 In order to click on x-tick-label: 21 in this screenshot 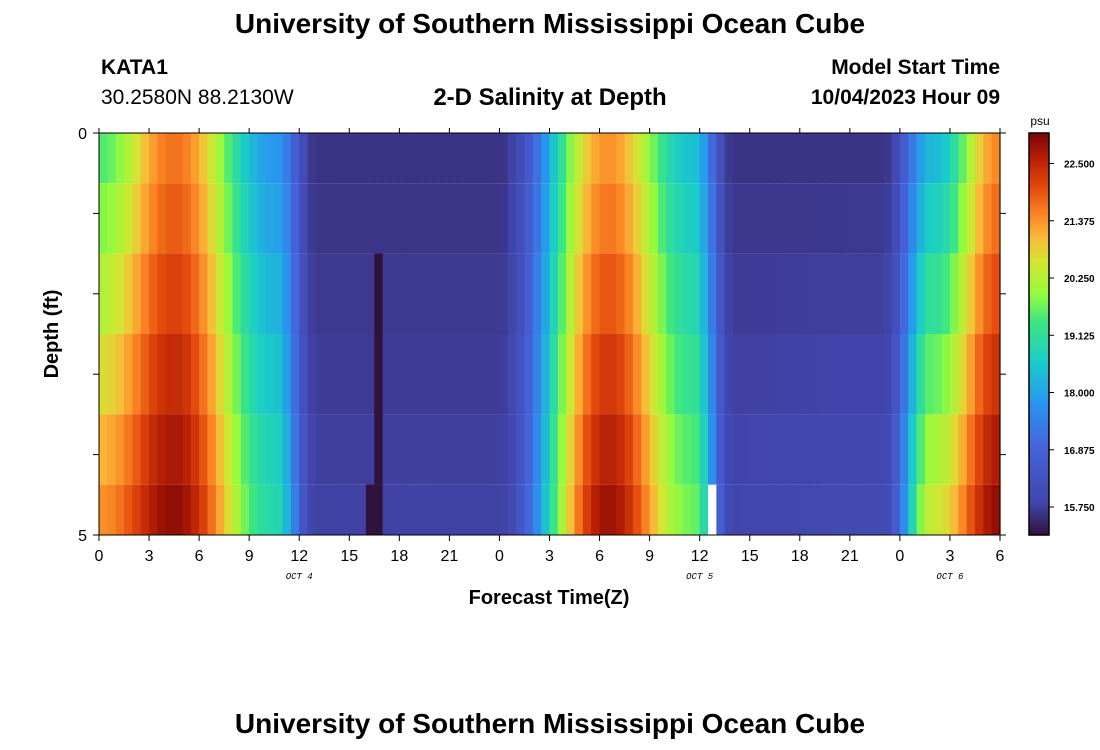, I will do `click(449, 556)`.